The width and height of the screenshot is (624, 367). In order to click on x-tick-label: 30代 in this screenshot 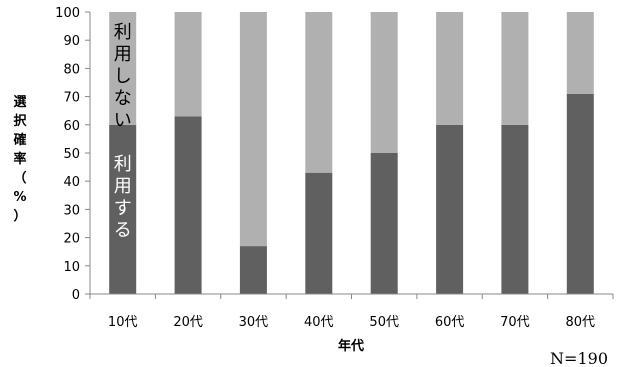, I will do `click(254, 322)`.